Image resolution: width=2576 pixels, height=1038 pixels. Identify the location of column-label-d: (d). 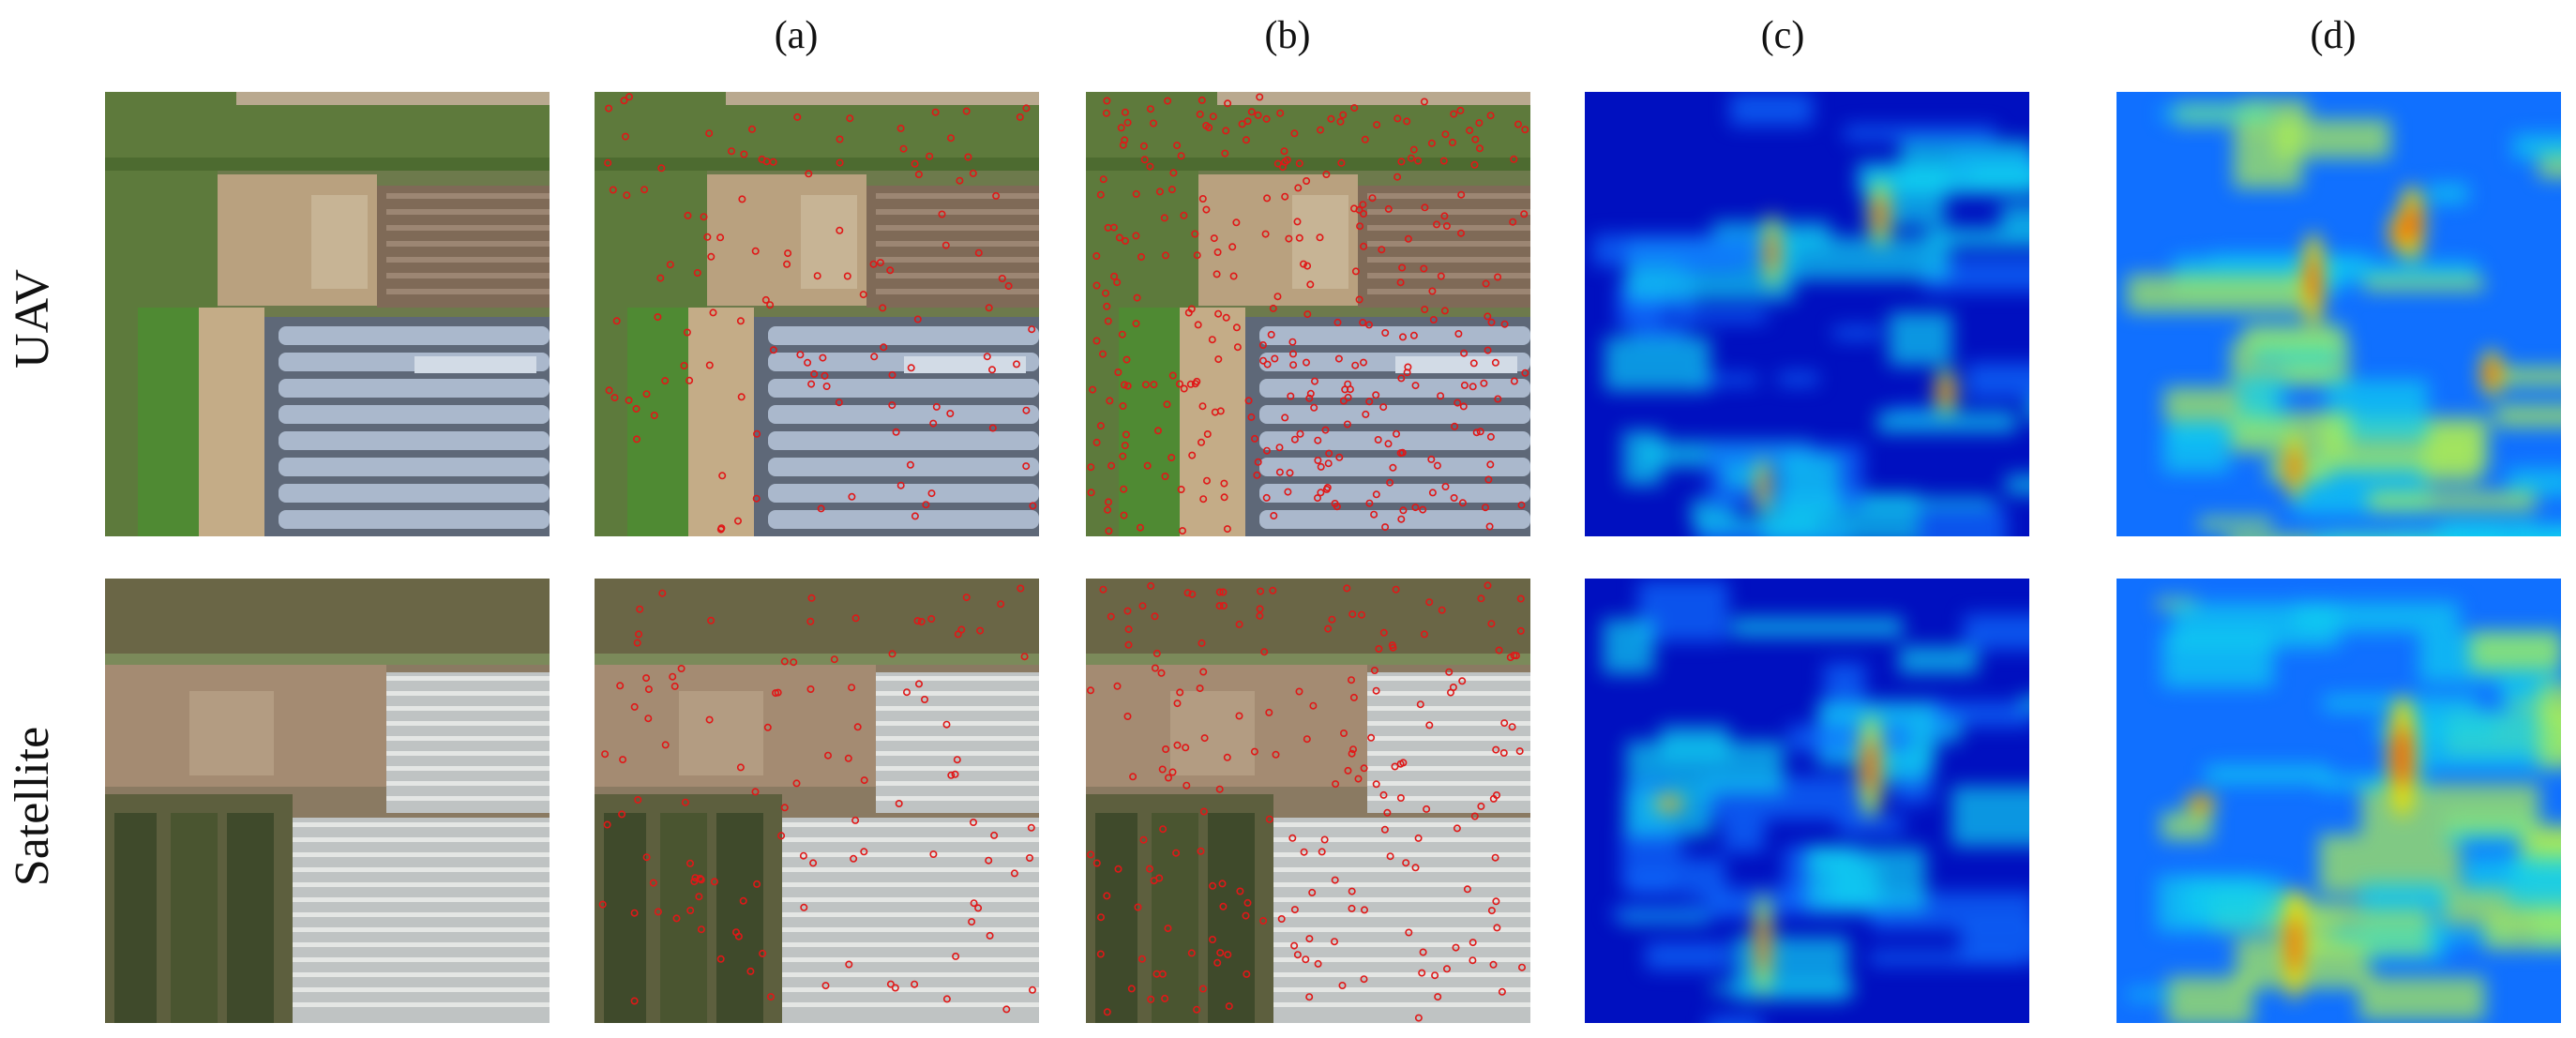
(2333, 35).